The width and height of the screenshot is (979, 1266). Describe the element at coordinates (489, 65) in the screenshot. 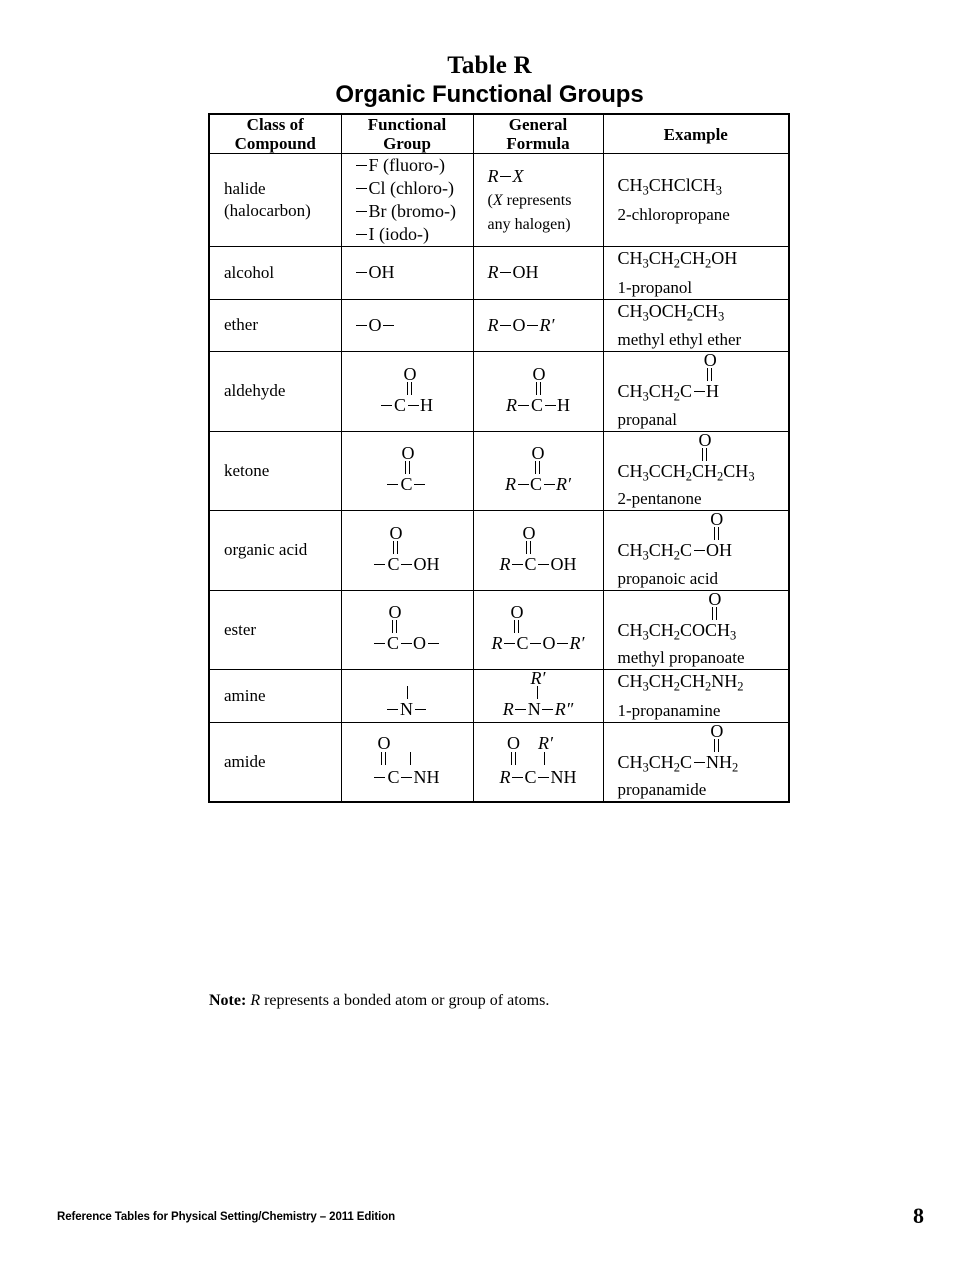

I see `page-title: Table R` at that location.